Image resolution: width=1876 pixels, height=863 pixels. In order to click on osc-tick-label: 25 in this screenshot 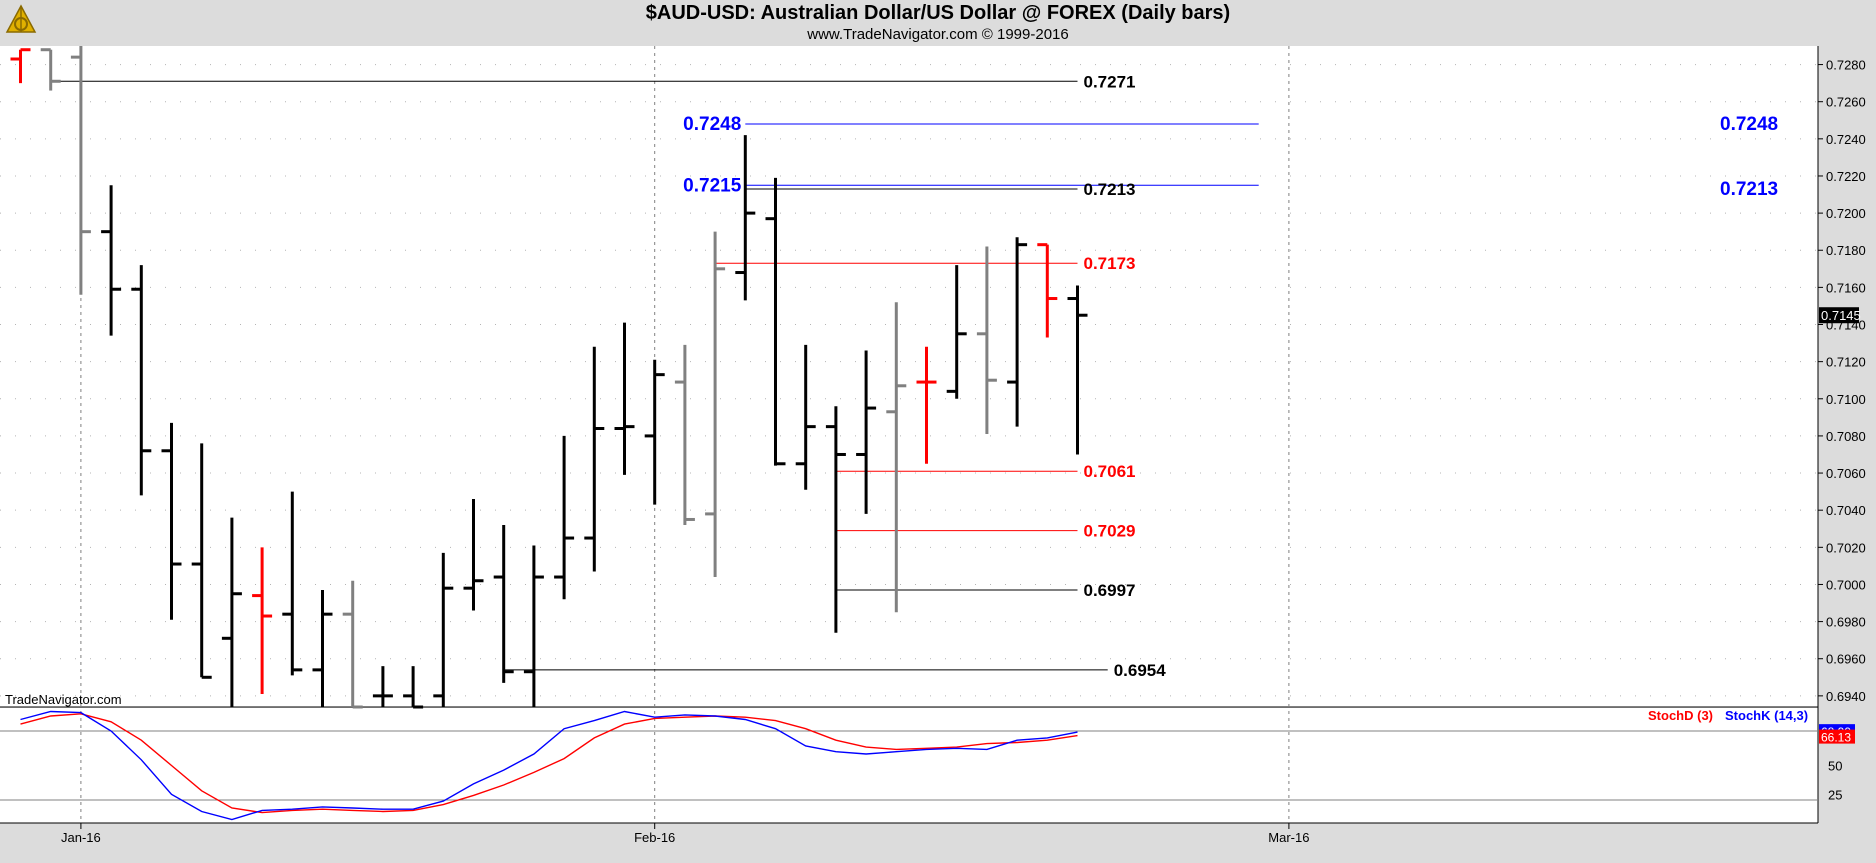, I will do `click(1835, 794)`.